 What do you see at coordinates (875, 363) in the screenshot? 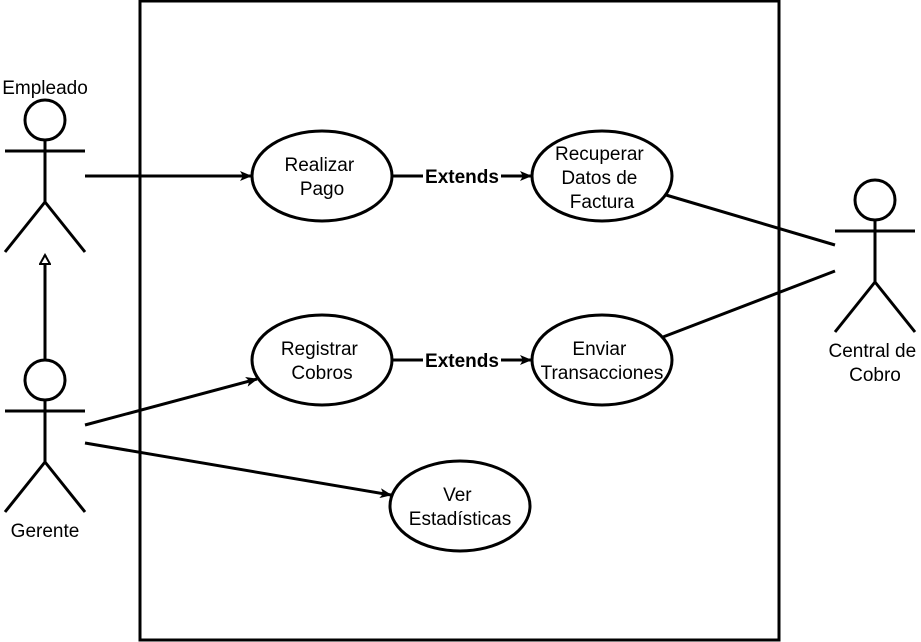
I see `actor-central-label: Central de Cobro` at bounding box center [875, 363].